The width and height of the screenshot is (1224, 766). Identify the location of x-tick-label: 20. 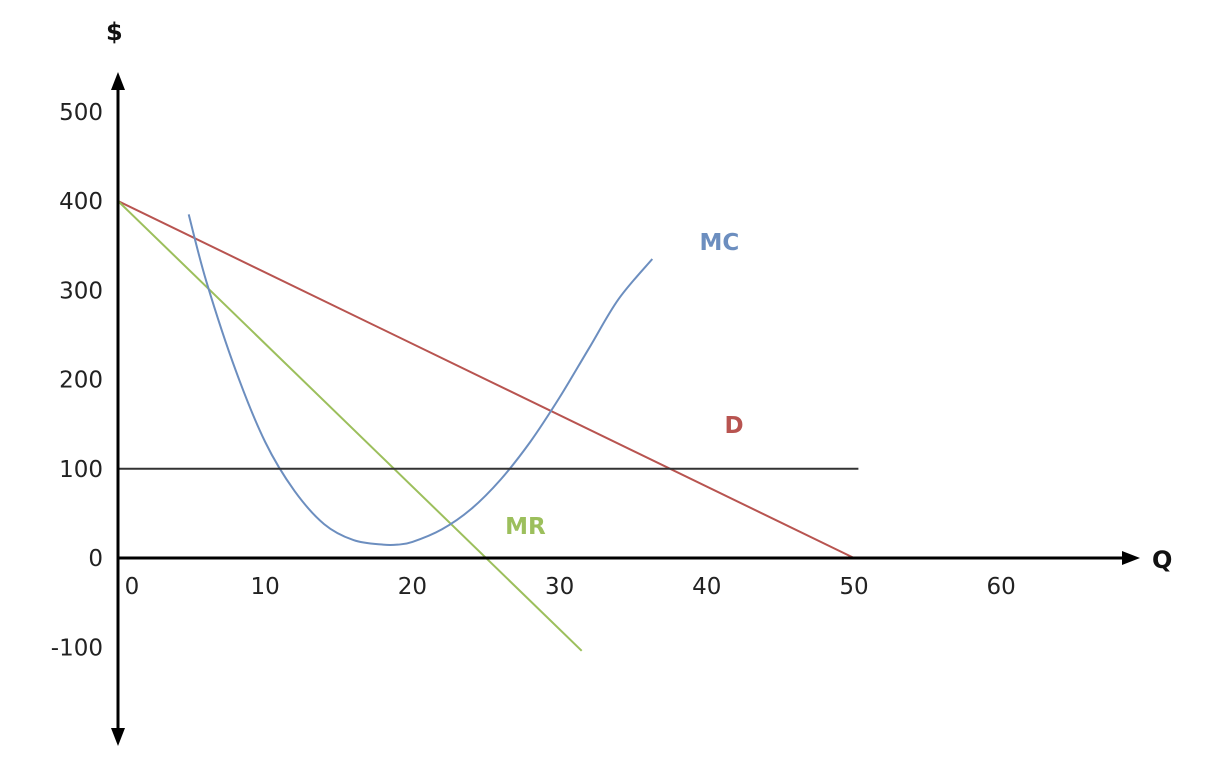
(412, 587).